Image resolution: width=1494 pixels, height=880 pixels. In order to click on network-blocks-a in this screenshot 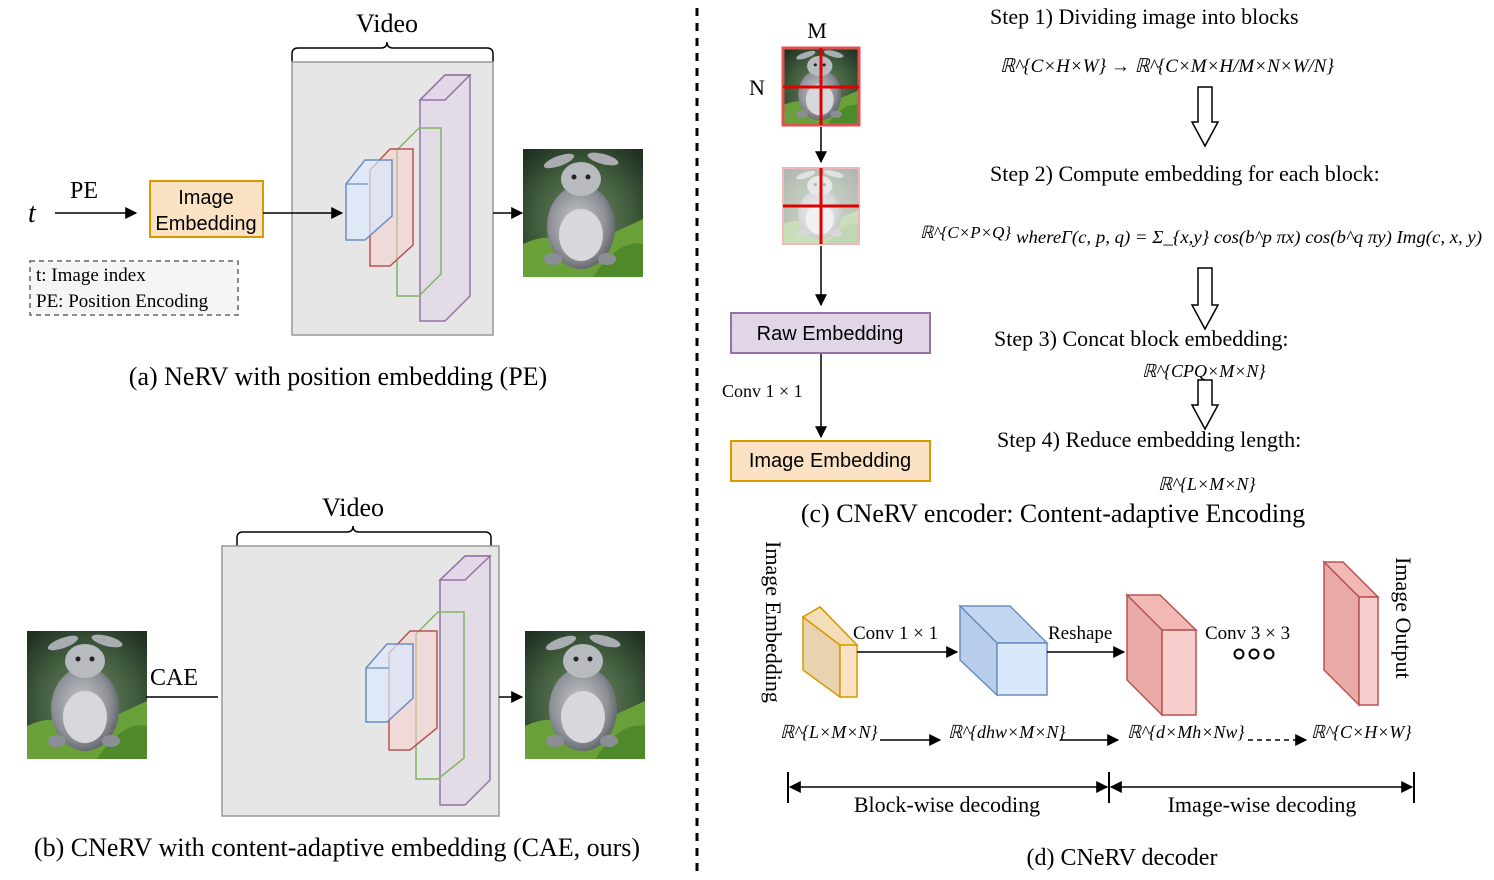, I will do `click(408, 198)`.